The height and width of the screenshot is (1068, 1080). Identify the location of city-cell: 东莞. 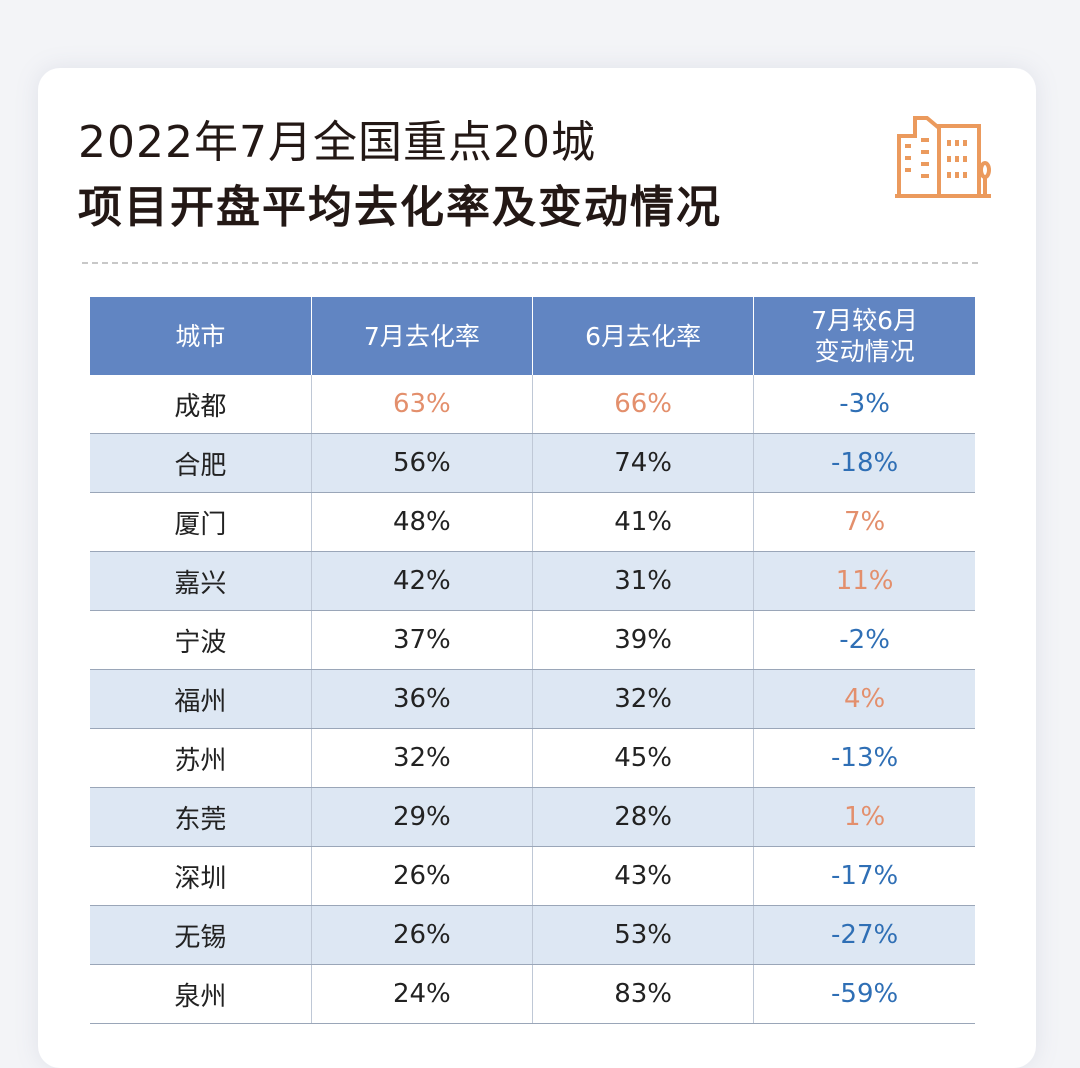
(201, 817).